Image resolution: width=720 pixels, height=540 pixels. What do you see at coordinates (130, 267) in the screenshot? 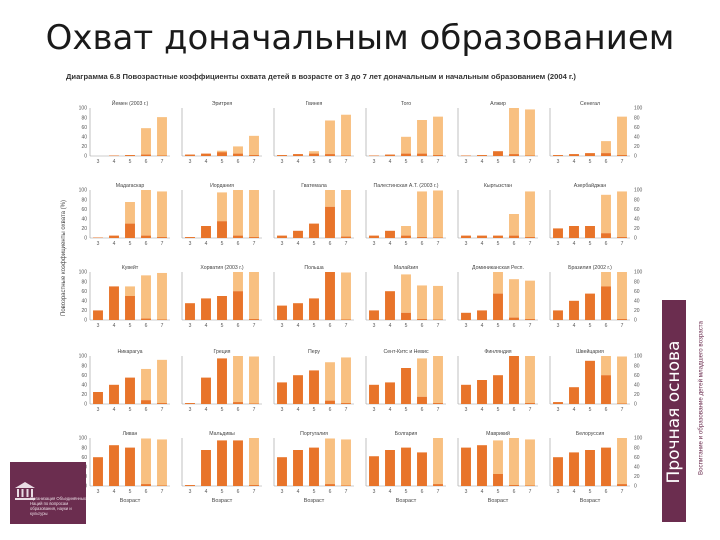
I see `panel-title-12: Кувейт` at bounding box center [130, 267].